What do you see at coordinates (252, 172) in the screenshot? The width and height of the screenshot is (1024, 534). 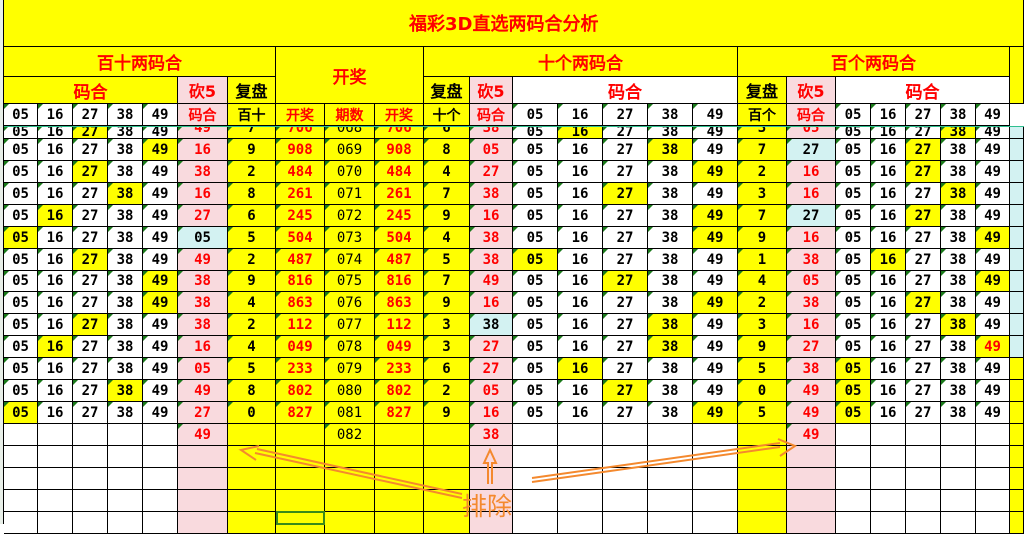 I see `fupan-bai-shi: 2` at bounding box center [252, 172].